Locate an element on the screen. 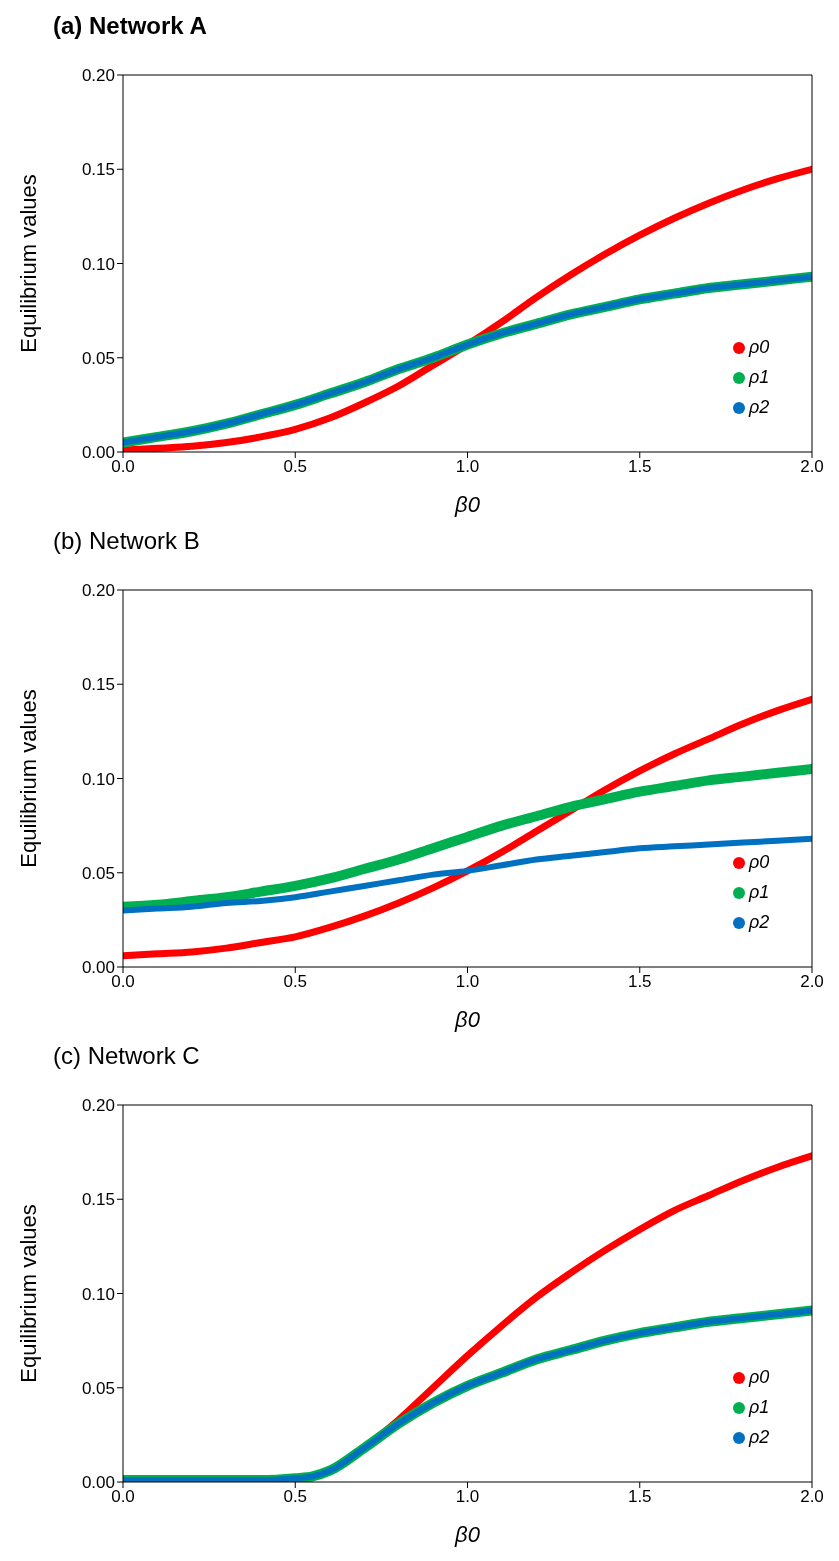 Image resolution: width=839 pixels, height=1561 pixels. chart-title: (b) Network B is located at coordinates (126, 541).